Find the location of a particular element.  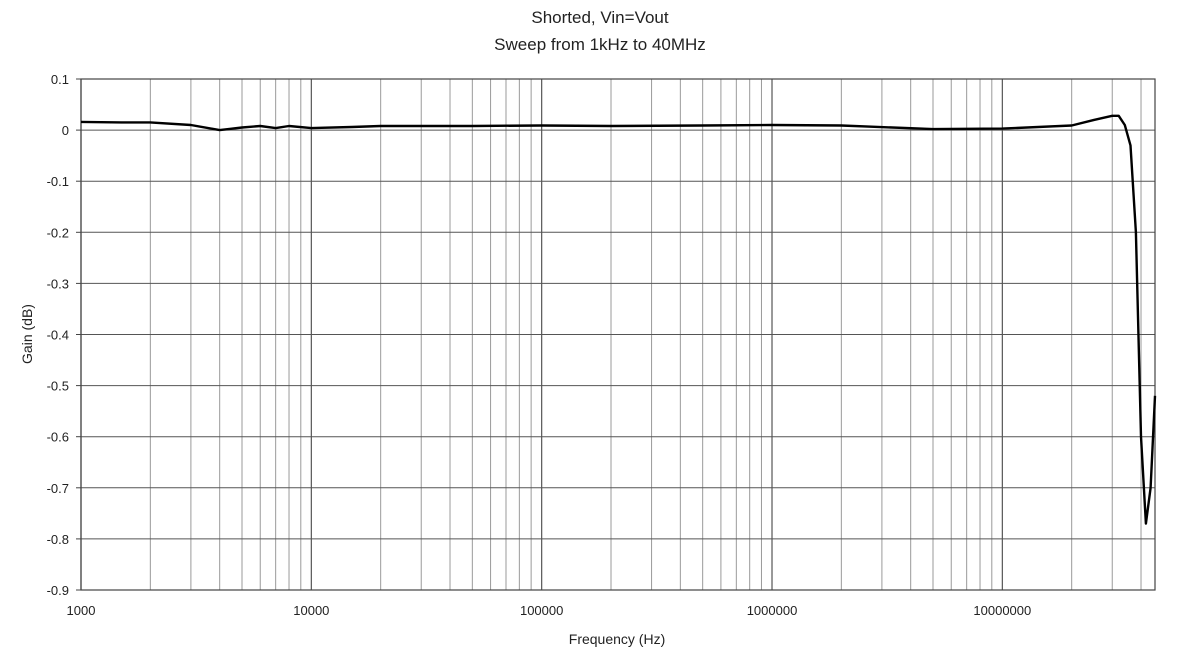

x-tick-label: 1000000 is located at coordinates (772, 610).